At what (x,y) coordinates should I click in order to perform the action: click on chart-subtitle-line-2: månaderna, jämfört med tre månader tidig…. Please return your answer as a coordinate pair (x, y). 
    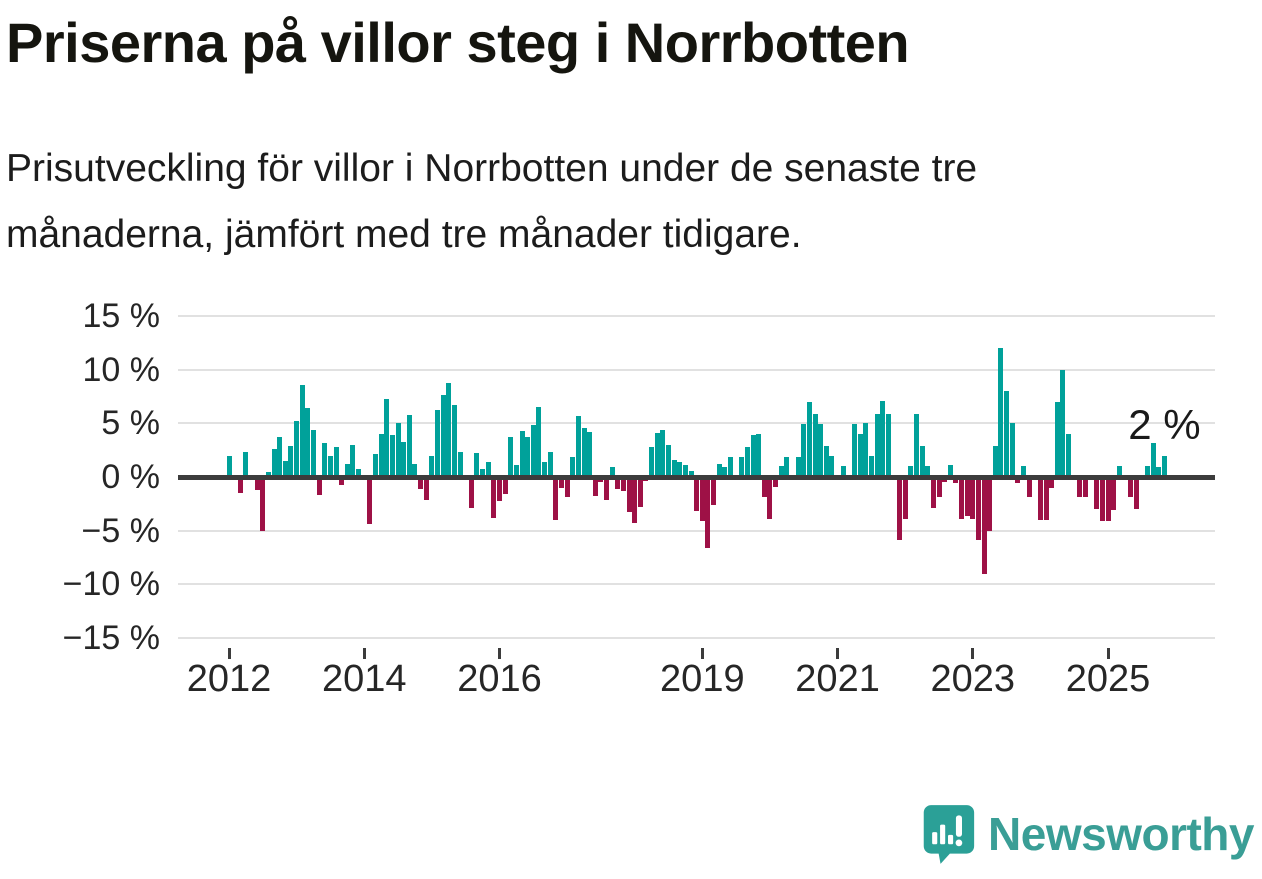
    Looking at the image, I should click on (404, 234).